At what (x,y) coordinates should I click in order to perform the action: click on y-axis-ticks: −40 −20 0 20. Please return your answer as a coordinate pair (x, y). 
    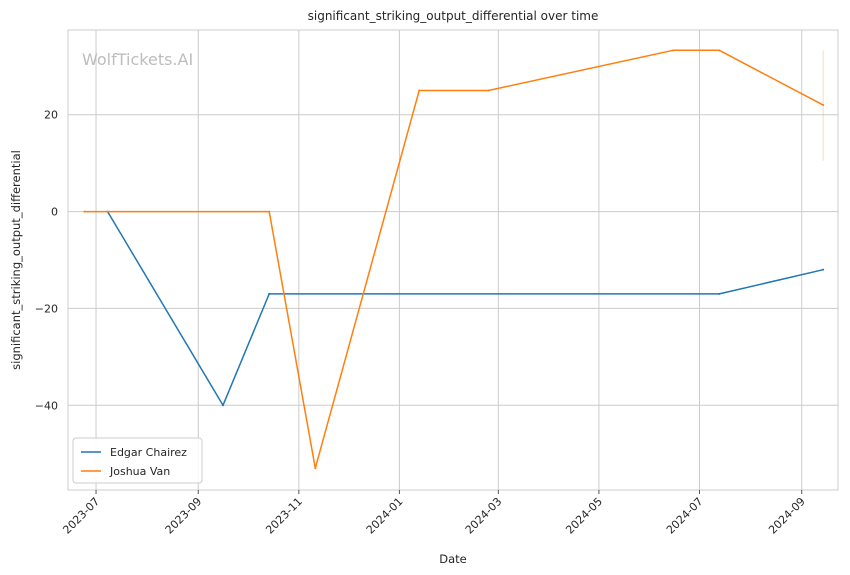
    Looking at the image, I should click on (46, 261).